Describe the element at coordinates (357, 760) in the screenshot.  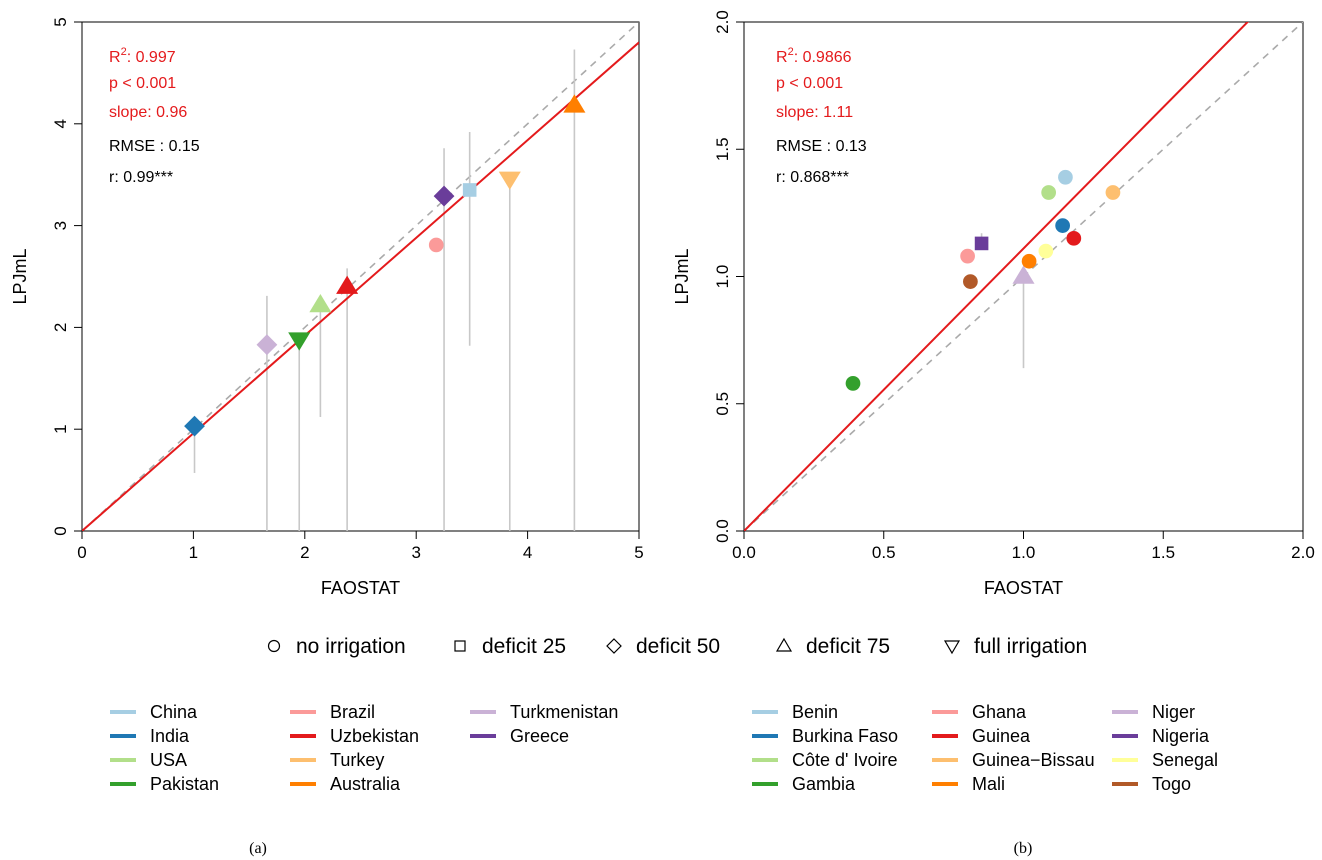
I see `legend-item: Turkey` at that location.